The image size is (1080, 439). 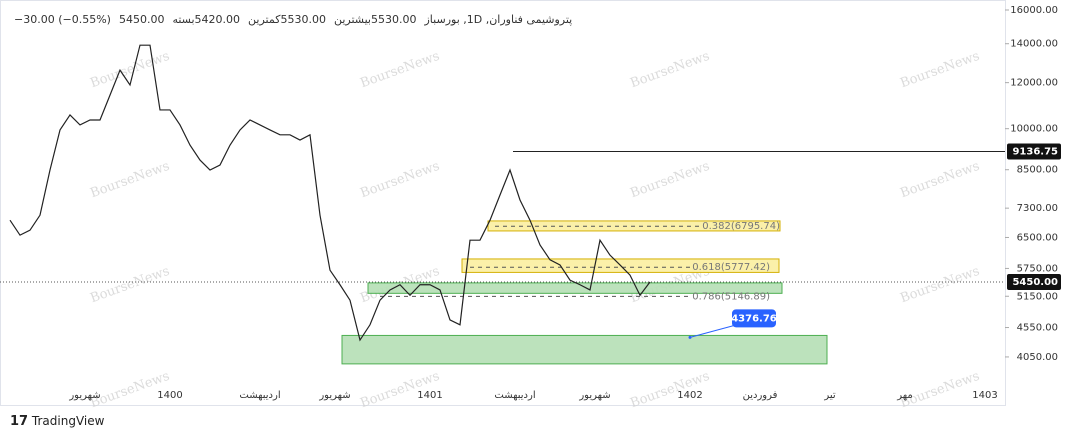 I want to click on x-tick-label: فروردین, so click(x=760, y=395).